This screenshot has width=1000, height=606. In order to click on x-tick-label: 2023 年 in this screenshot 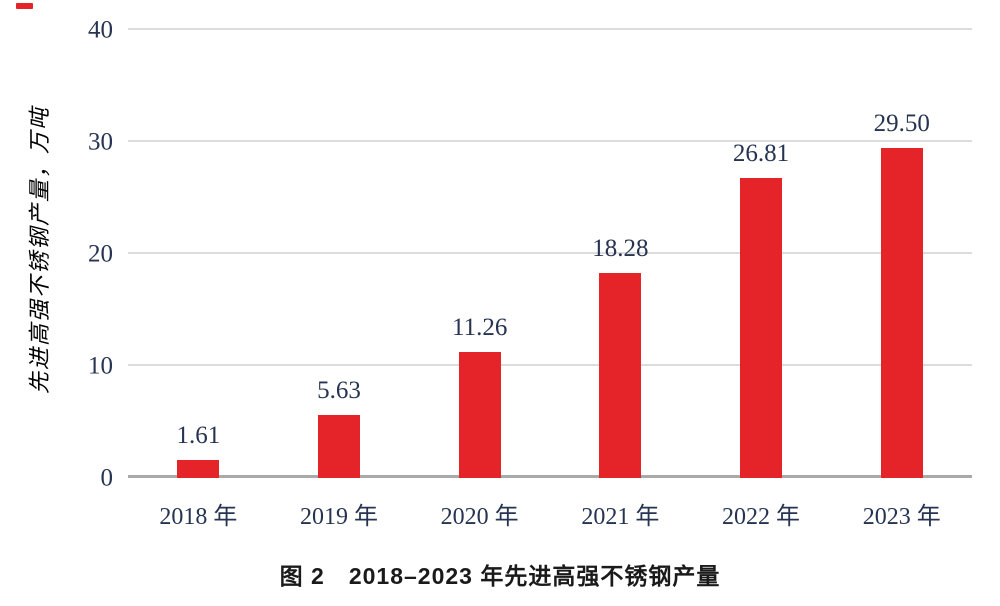, I will do `click(901, 517)`.